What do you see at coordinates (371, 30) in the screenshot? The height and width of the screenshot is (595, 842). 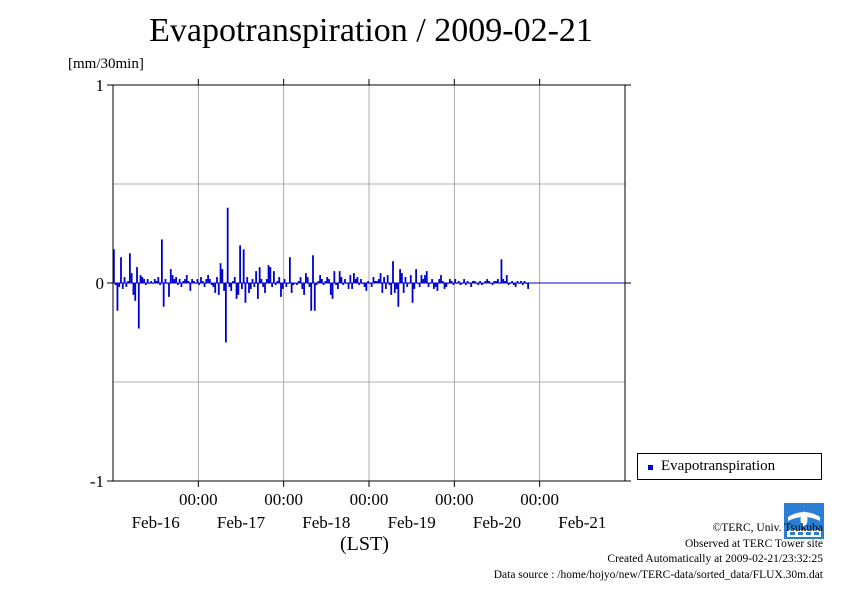 I see `chart-title: Evapotranspiration / 2009-02-21` at bounding box center [371, 30].